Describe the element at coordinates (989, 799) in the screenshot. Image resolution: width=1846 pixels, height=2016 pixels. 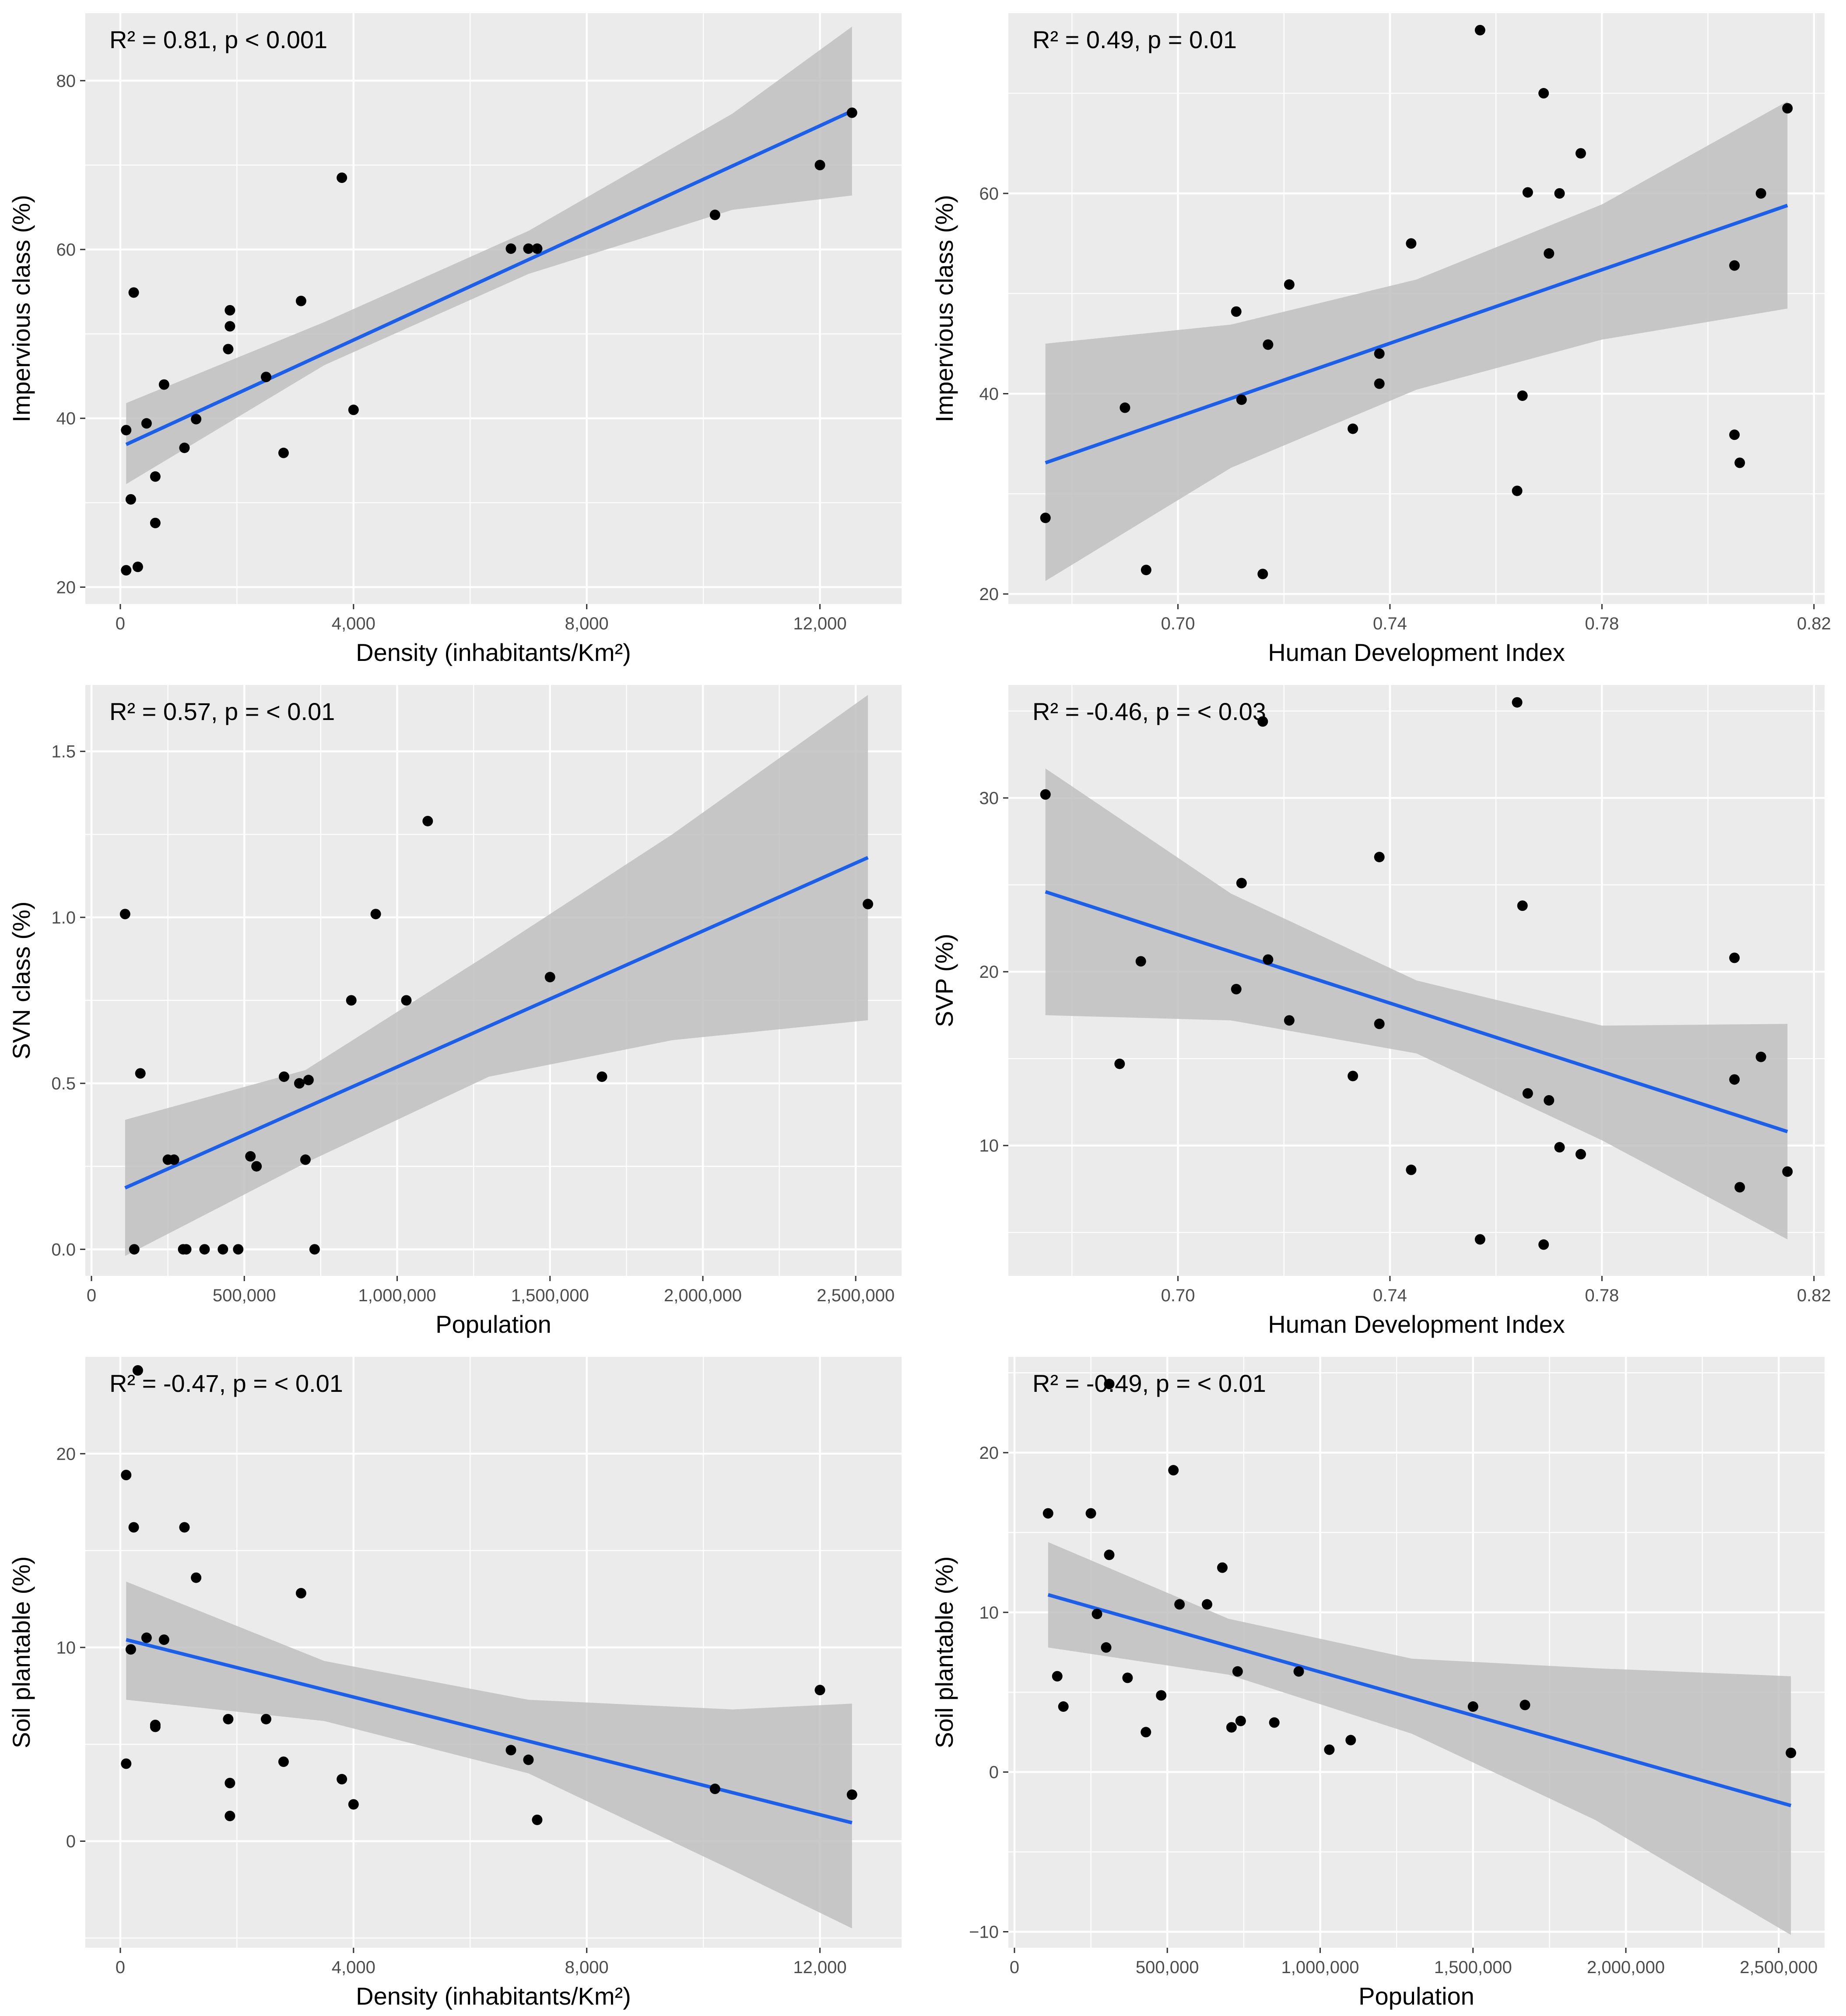
I see `y-tick-label: 30` at that location.